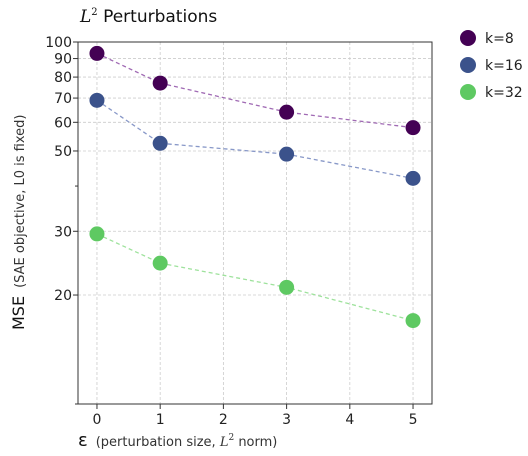 This screenshot has width=528, height=456. Describe the element at coordinates (63, 152) in the screenshot. I see `y-tick-label: 50` at that location.